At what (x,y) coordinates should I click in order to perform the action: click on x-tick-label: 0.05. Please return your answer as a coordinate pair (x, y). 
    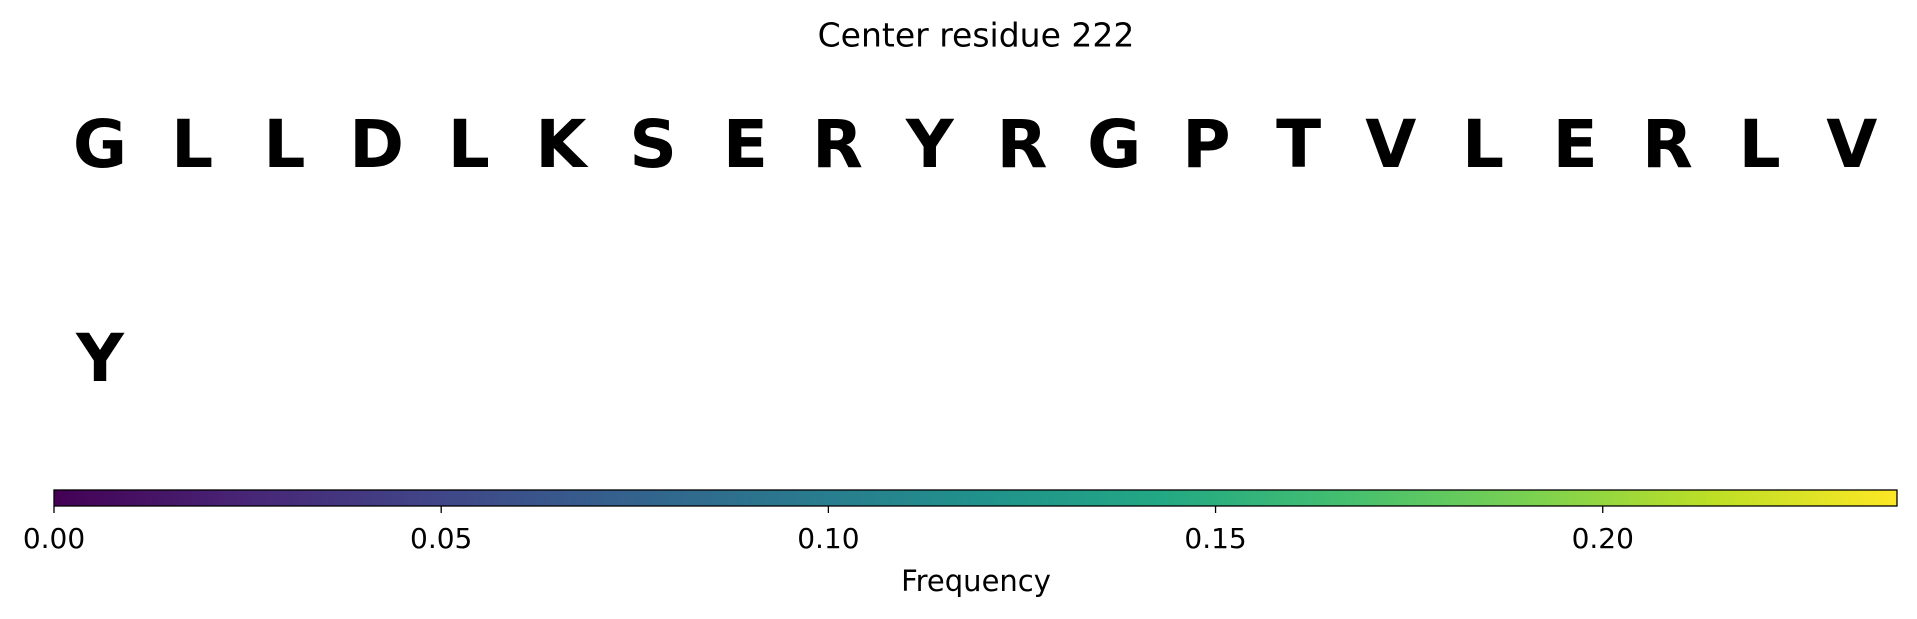
    Looking at the image, I should click on (441, 538).